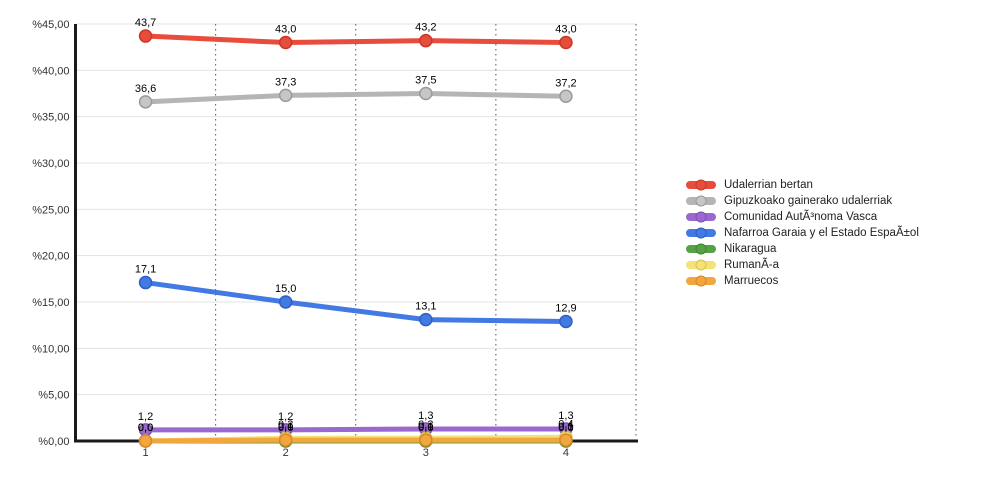 The width and height of the screenshot is (1000, 500). What do you see at coordinates (802, 265) in the screenshot?
I see `legend-item-5: RumanÃ-a` at bounding box center [802, 265].